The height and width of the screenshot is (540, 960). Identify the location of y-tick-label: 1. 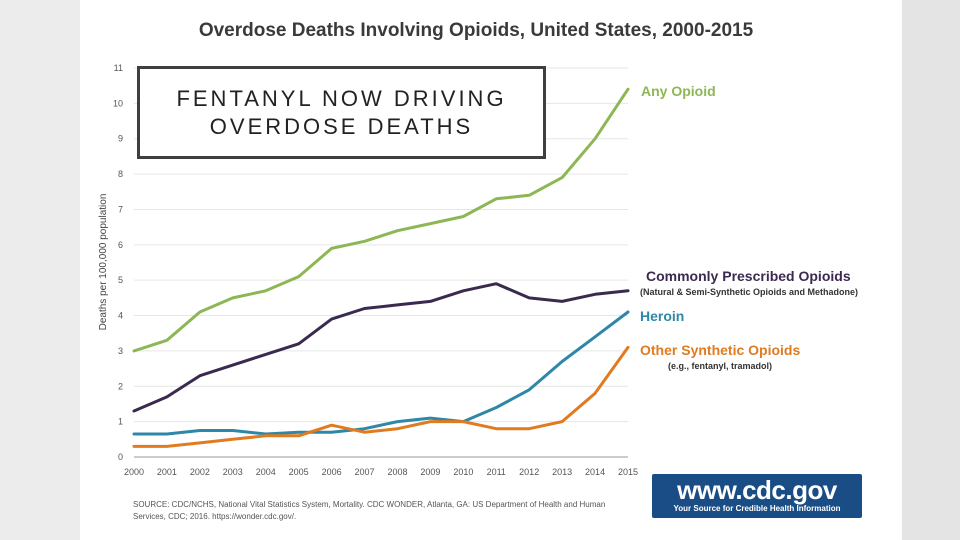
(120, 422).